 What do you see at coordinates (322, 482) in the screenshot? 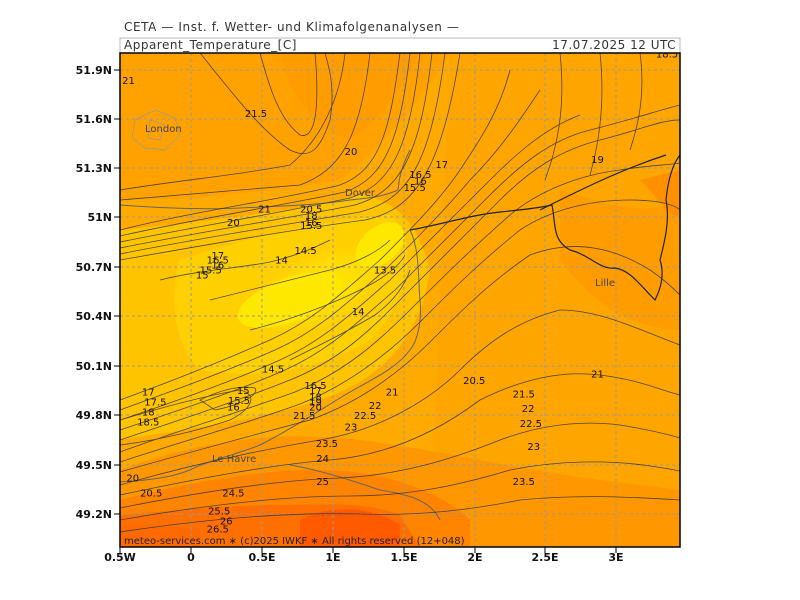
I see `contour-label: 25` at bounding box center [322, 482].